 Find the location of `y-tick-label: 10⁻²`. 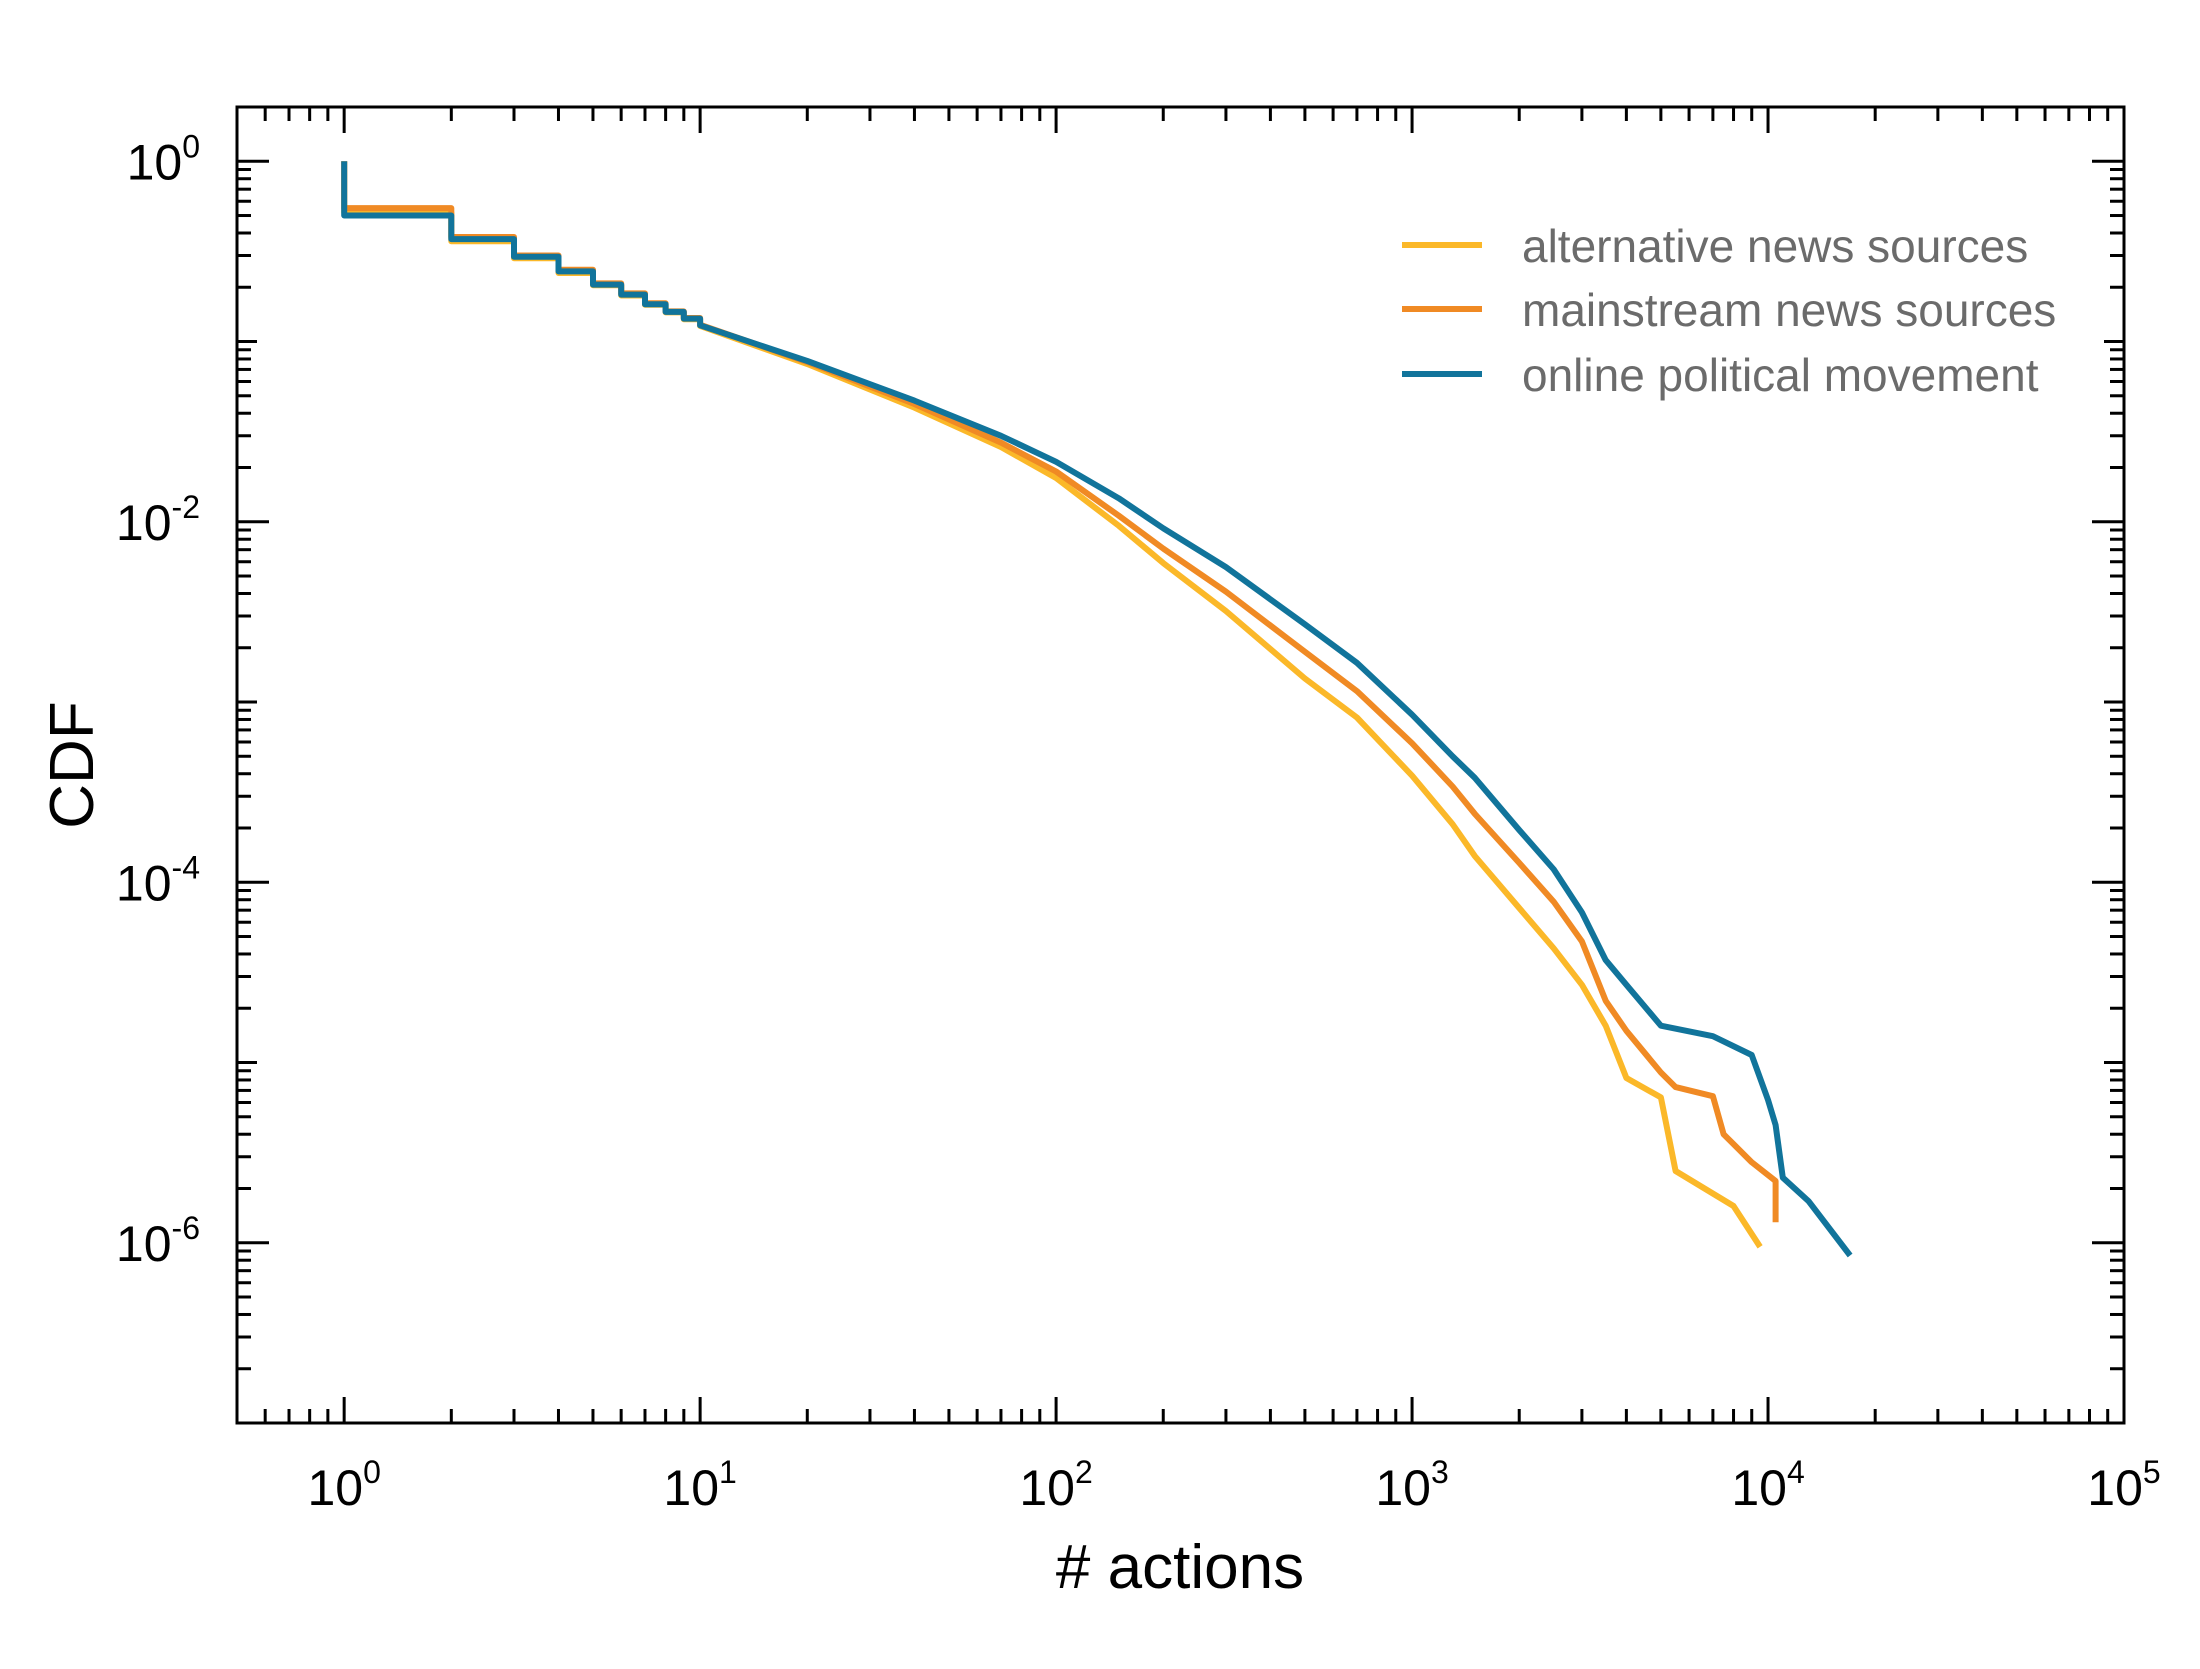

y-tick-label: 10⁻² is located at coordinates (158, 520).